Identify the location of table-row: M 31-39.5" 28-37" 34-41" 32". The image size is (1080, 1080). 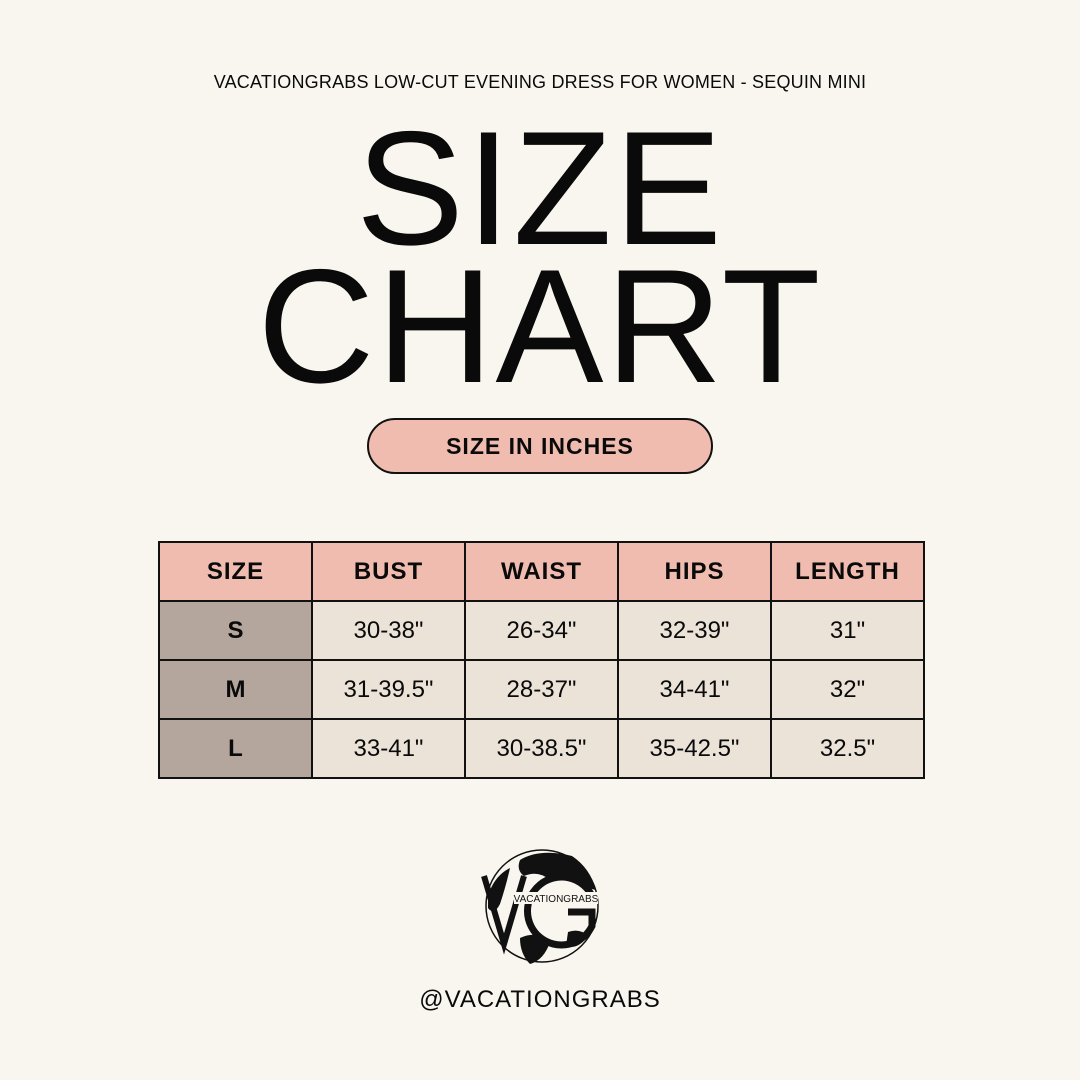
(541, 689).